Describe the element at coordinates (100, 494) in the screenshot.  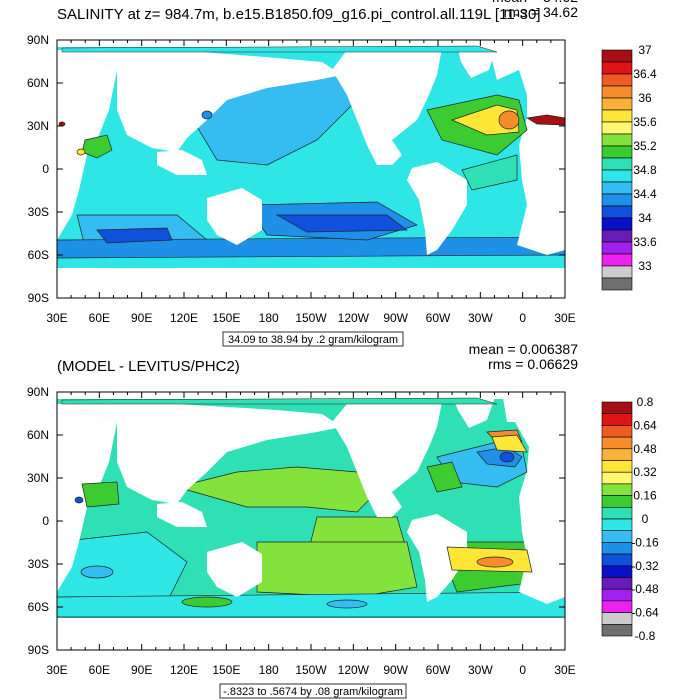
I see `arabian-green` at that location.